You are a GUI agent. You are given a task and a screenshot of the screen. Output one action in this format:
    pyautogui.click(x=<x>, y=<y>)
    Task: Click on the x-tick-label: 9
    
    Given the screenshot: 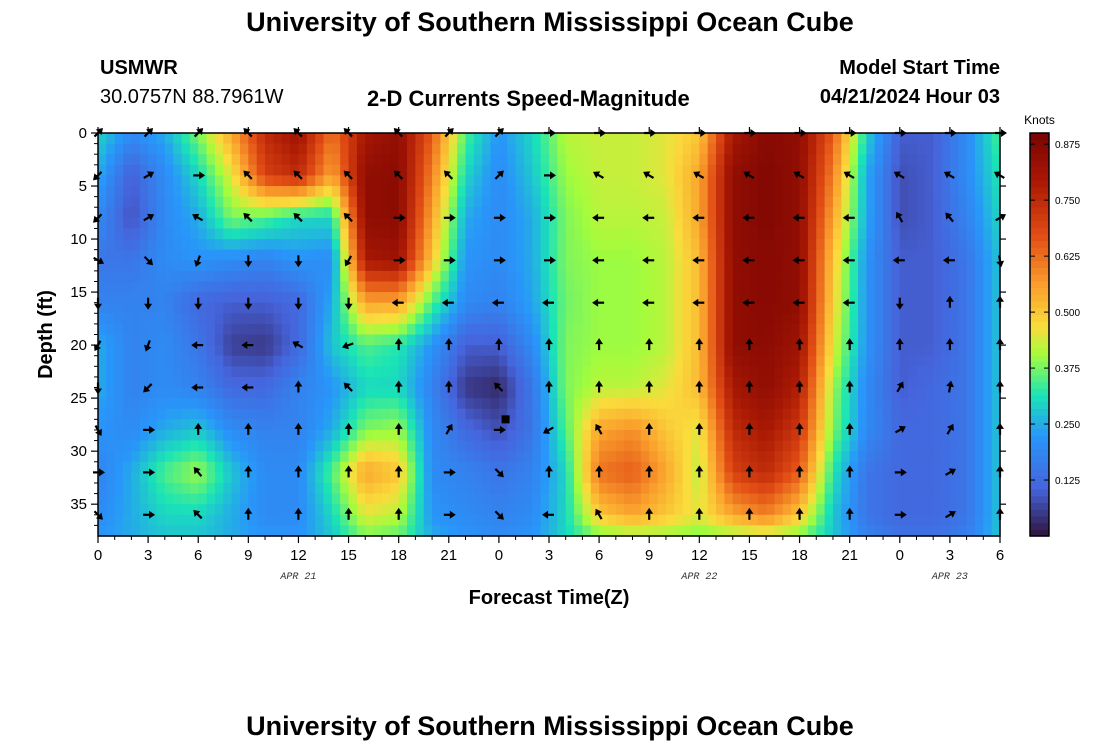 What is the action you would take?
    pyautogui.click(x=248, y=555)
    